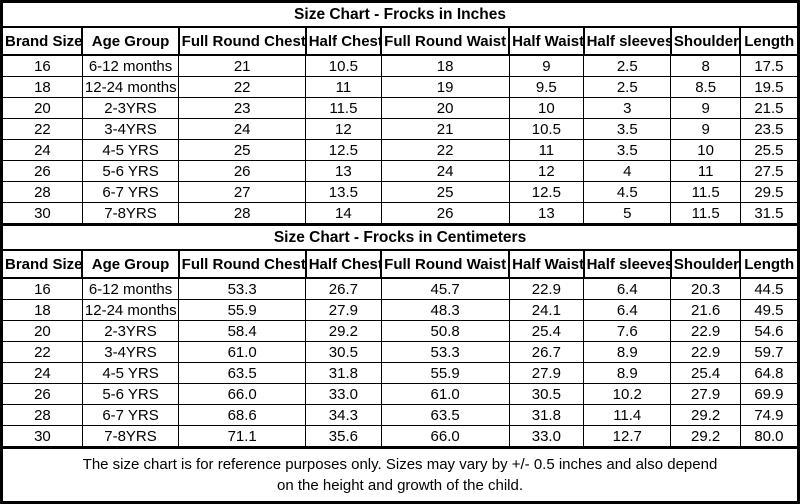  What do you see at coordinates (130, 41) in the screenshot?
I see `column-header: Age Group` at bounding box center [130, 41].